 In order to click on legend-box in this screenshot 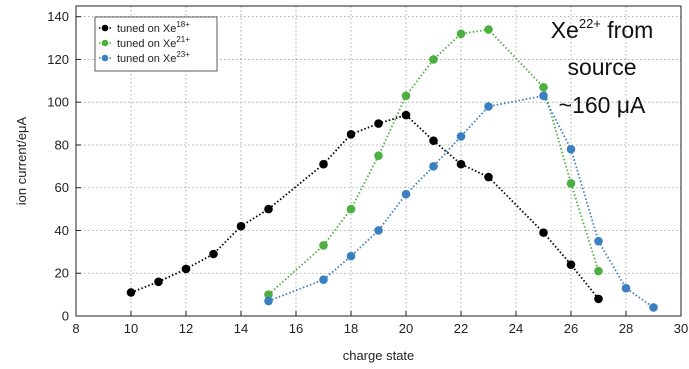, I will do `click(156, 44)`.